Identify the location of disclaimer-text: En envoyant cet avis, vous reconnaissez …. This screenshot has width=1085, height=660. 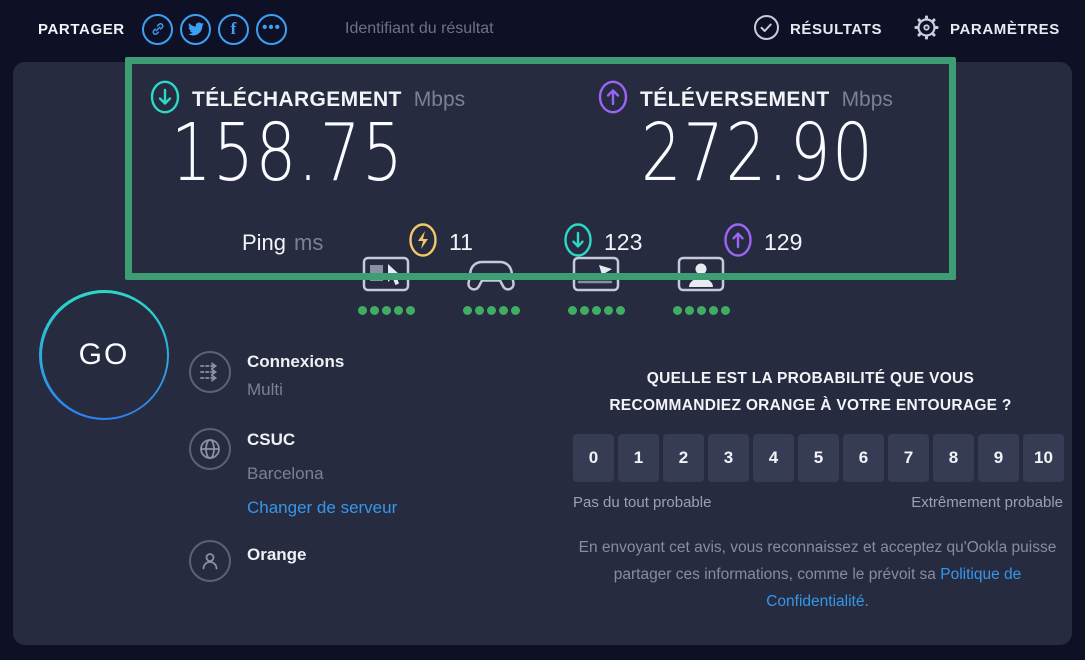
(817, 561).